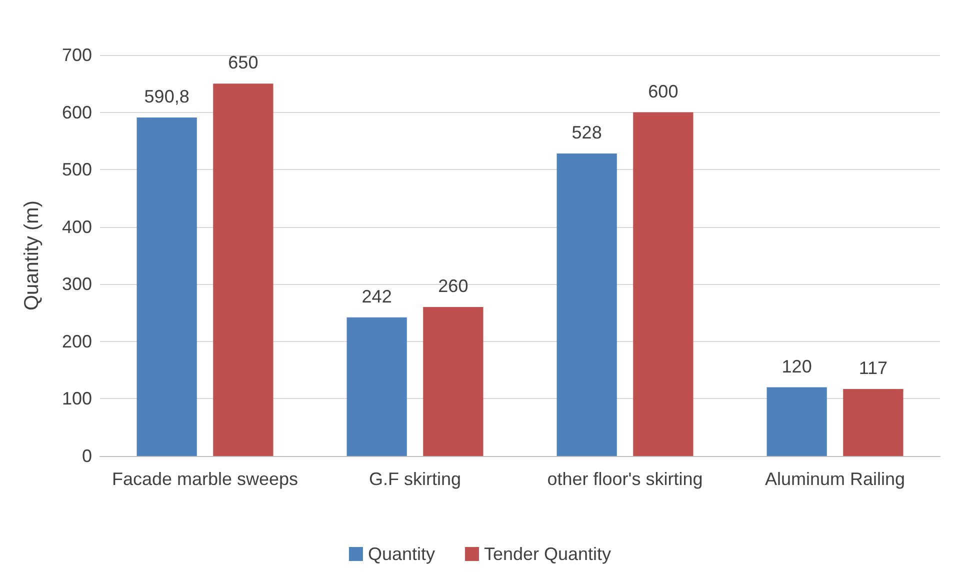  What do you see at coordinates (797, 366) in the screenshot?
I see `data-label: 120` at bounding box center [797, 366].